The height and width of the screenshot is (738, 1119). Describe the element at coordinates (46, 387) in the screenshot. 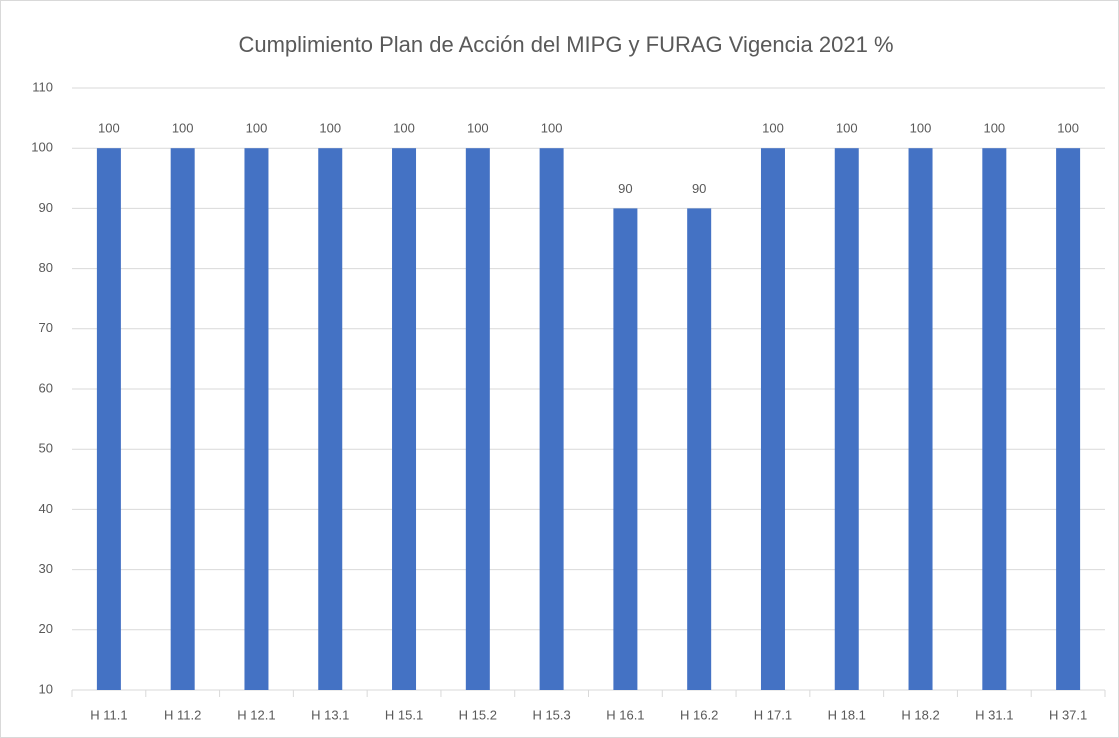

I see `y-tick-label: 60` at that location.